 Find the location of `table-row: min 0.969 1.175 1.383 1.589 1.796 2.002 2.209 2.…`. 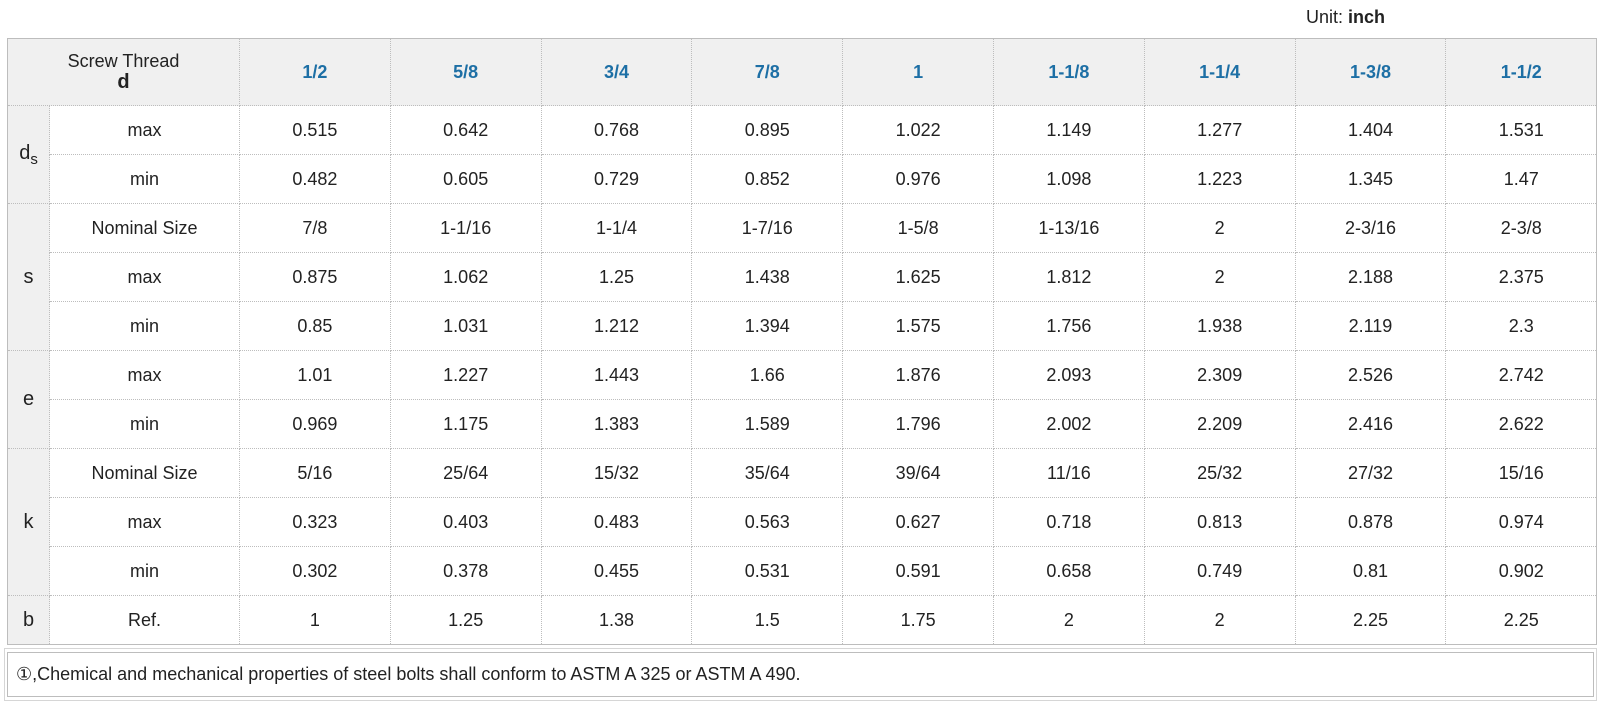

table-row: min 0.969 1.175 1.383 1.589 1.796 2.002 2.209 2.… is located at coordinates (803, 424).